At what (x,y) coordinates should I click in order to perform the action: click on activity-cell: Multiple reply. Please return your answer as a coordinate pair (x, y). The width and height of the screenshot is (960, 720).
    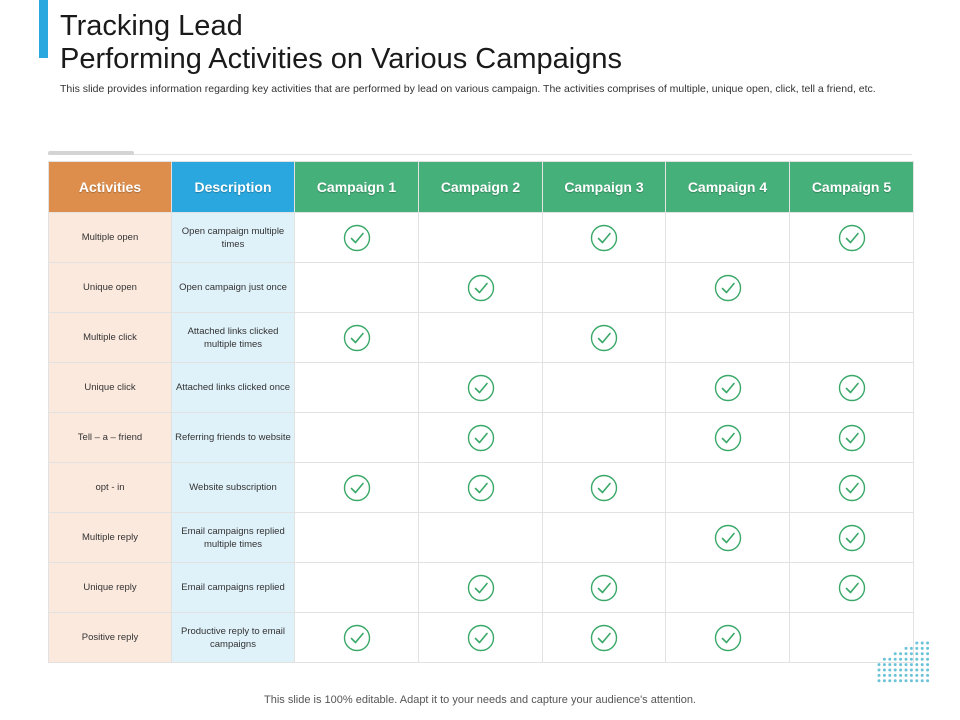
    Looking at the image, I should click on (110, 537).